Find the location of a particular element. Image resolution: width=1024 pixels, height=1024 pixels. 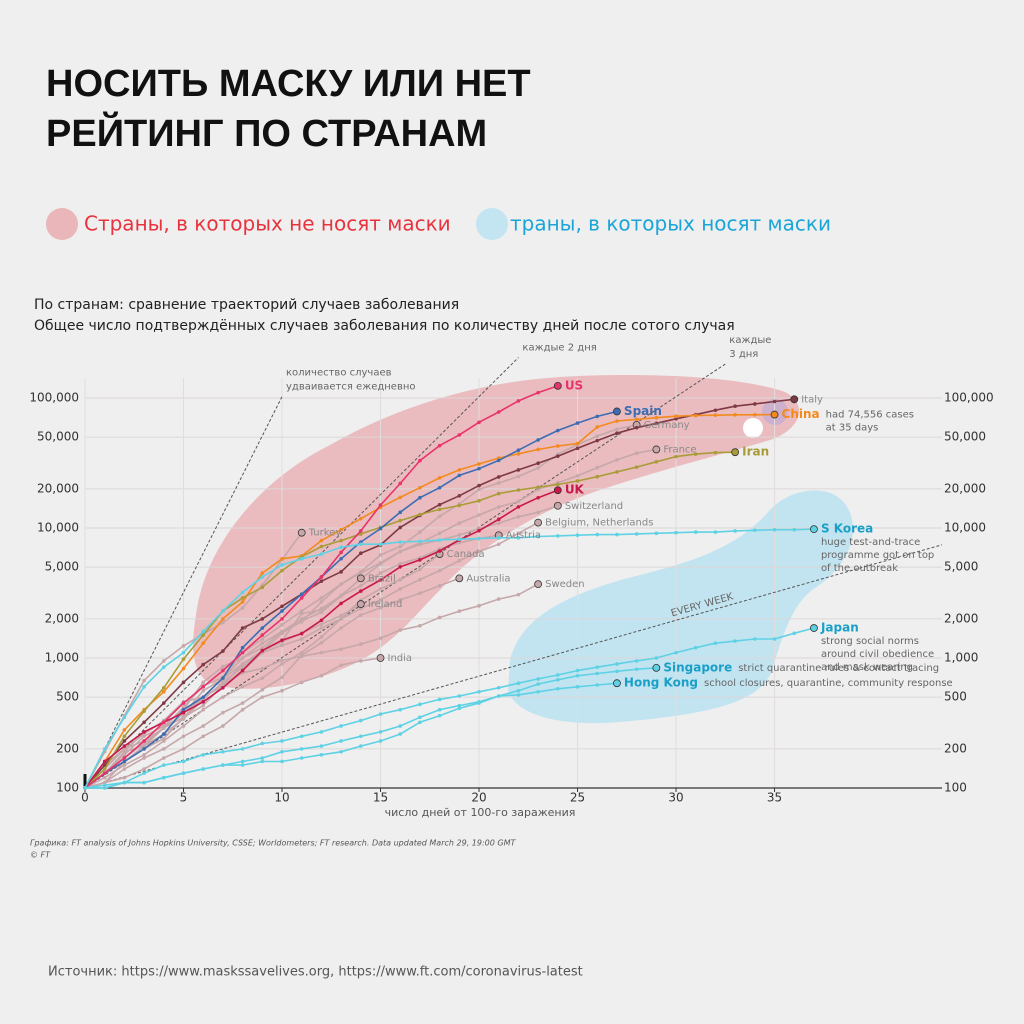

highlight-dot is located at coordinates (753, 428).